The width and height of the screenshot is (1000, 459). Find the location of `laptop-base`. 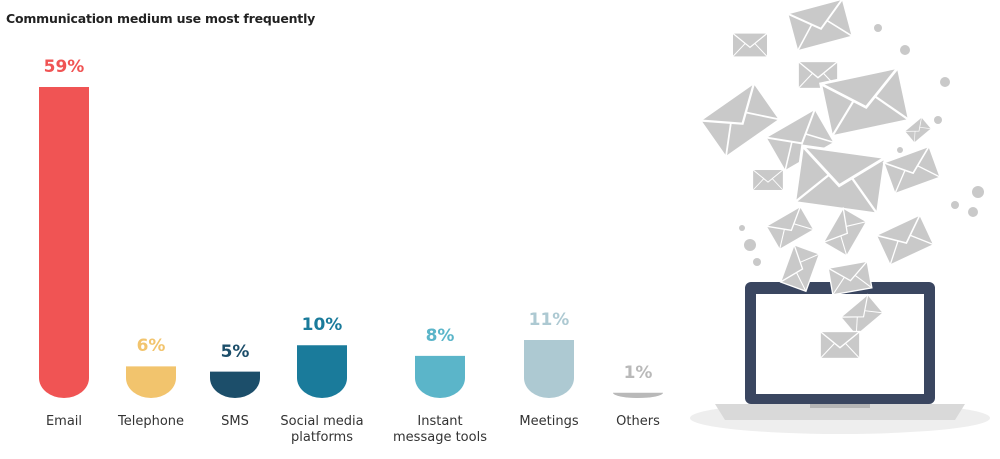

laptop-base is located at coordinates (840, 412).